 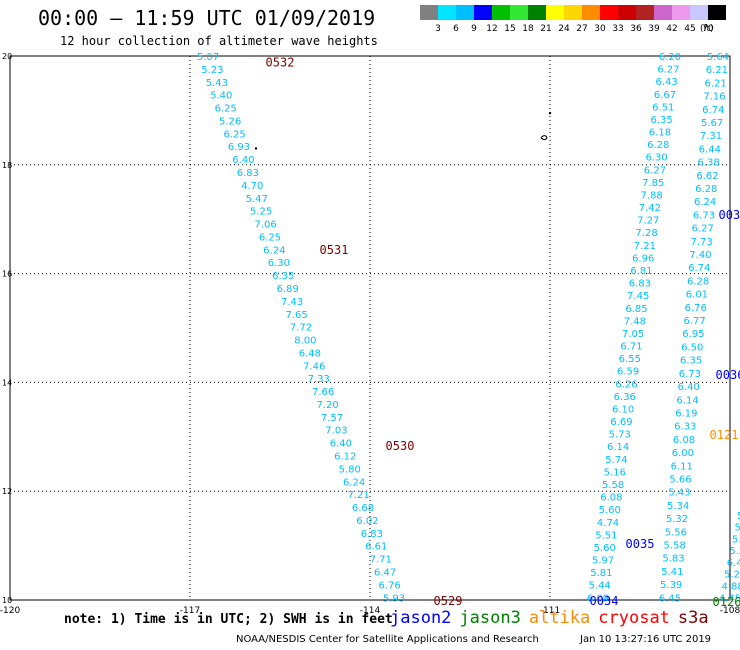 What do you see at coordinates (283, 276) in the screenshot?
I see `swh-value: 6.35` at bounding box center [283, 276].